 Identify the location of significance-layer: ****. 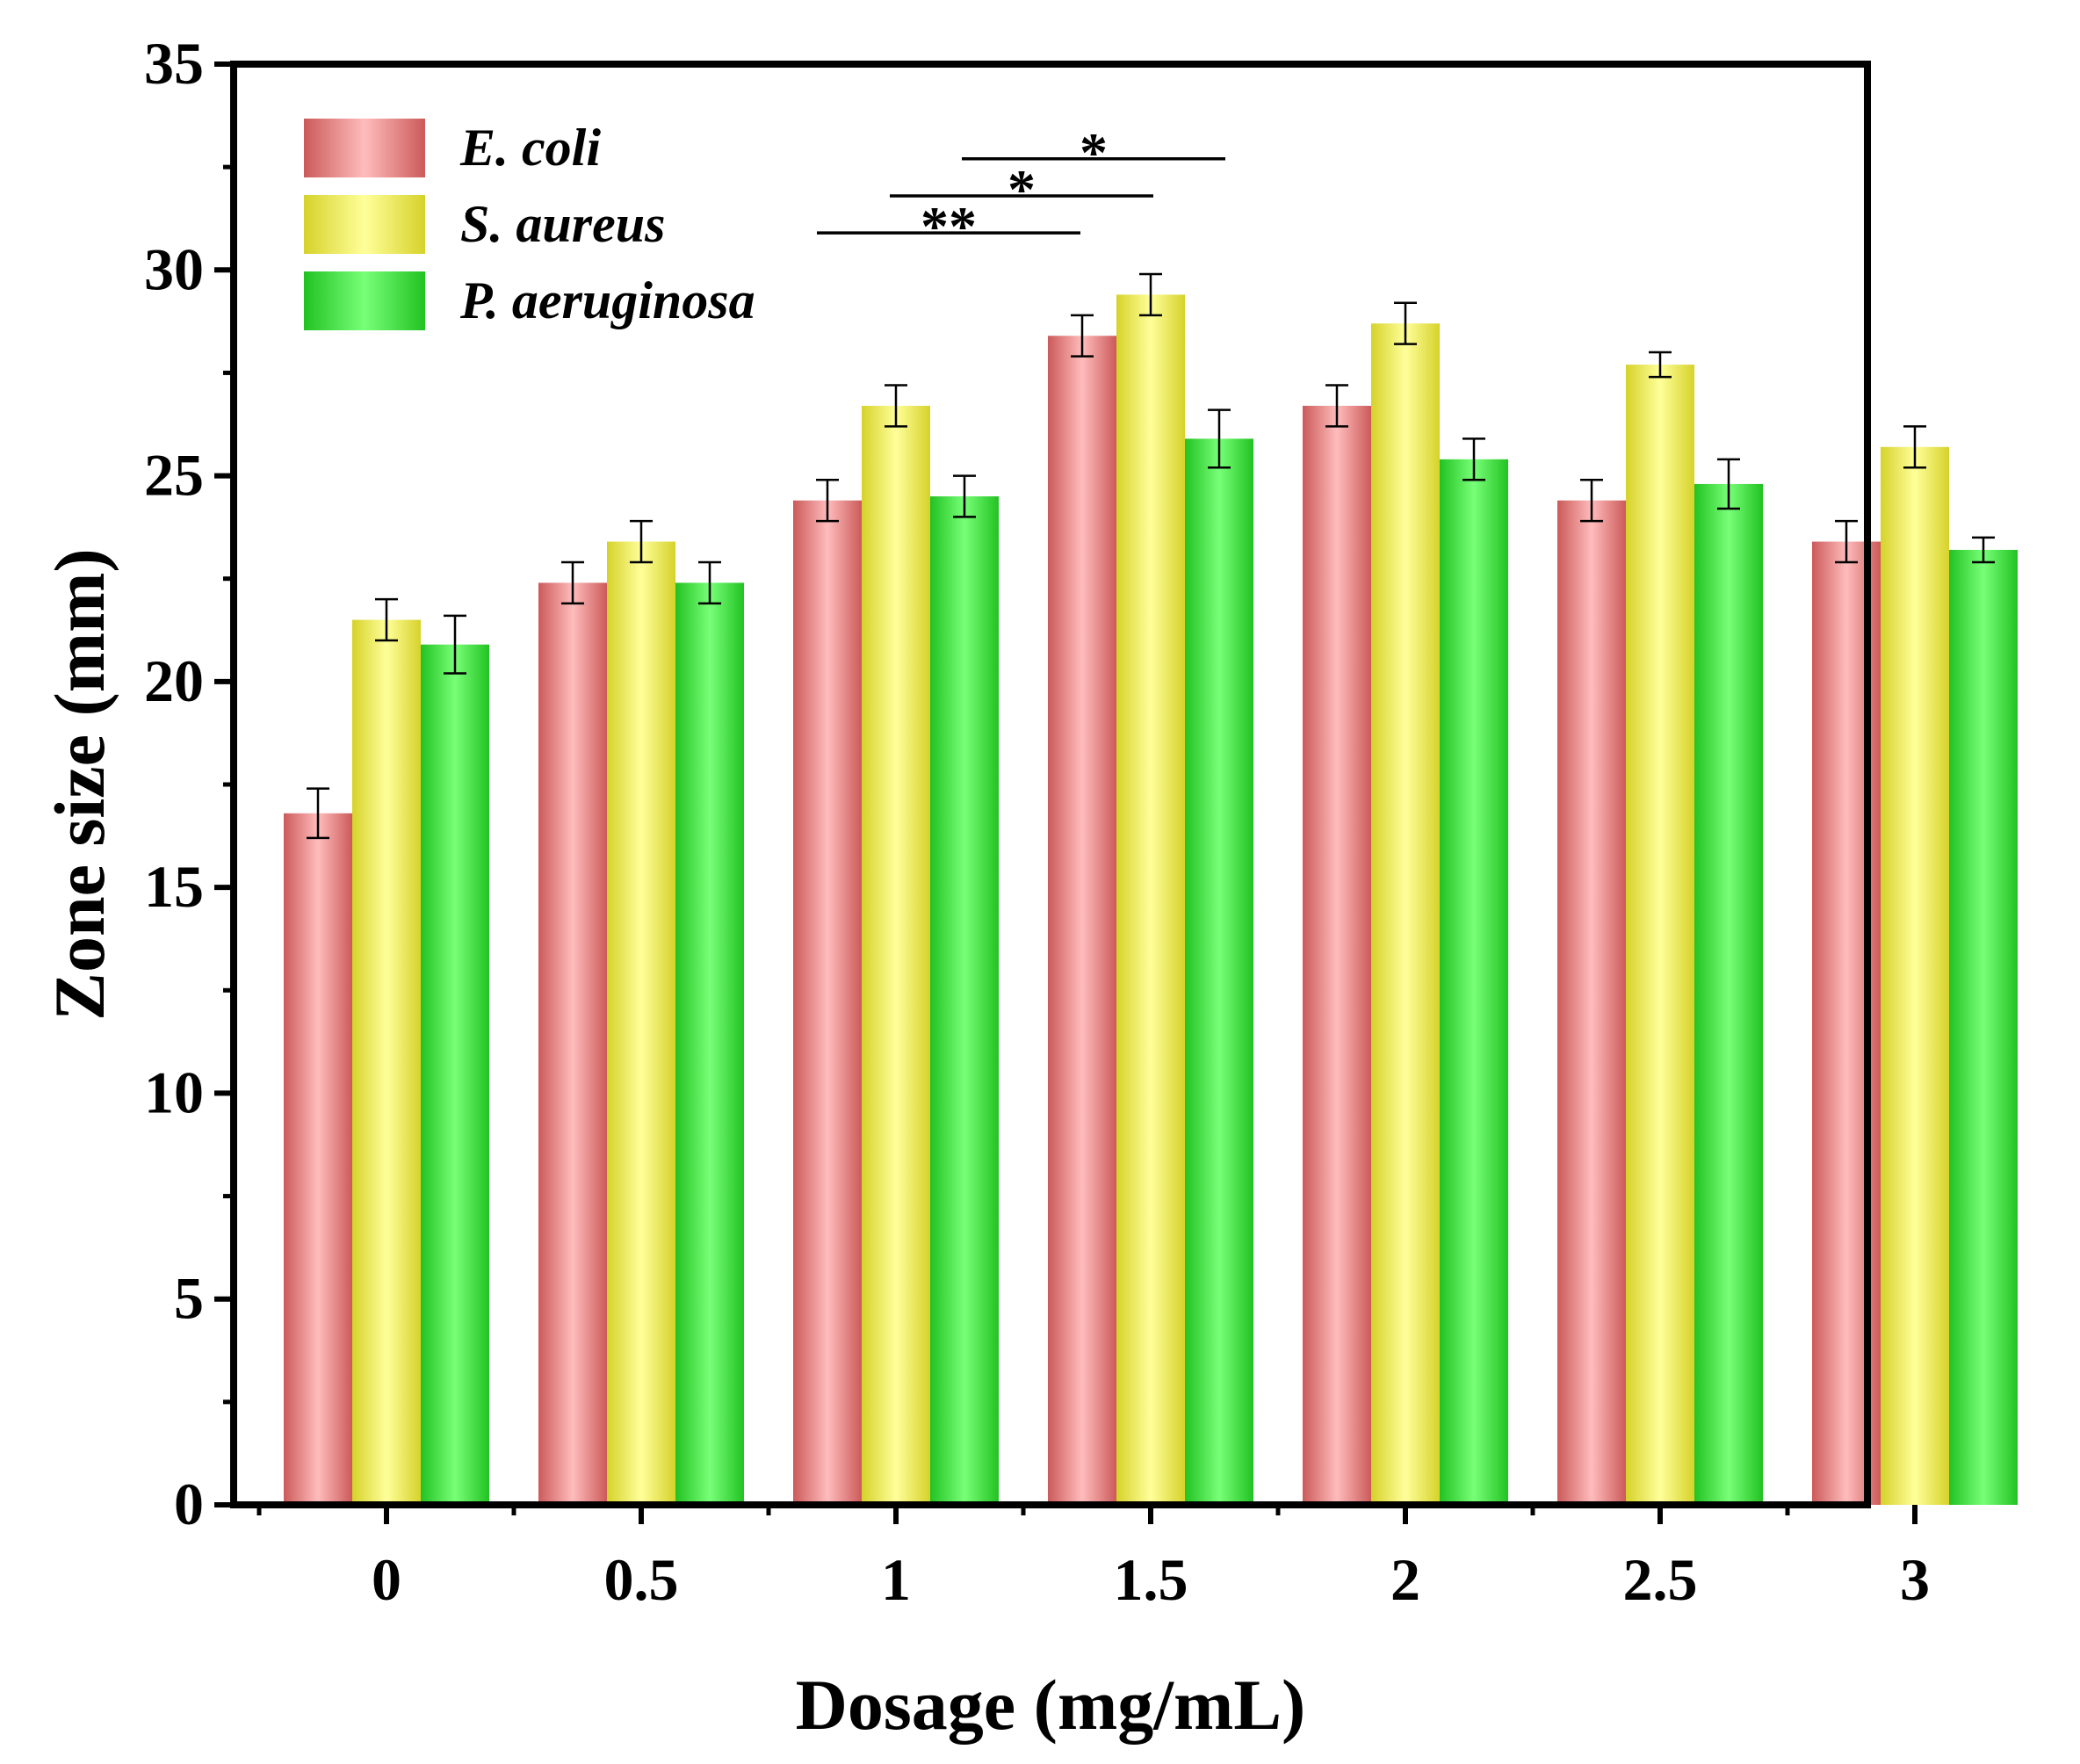
(1021, 189).